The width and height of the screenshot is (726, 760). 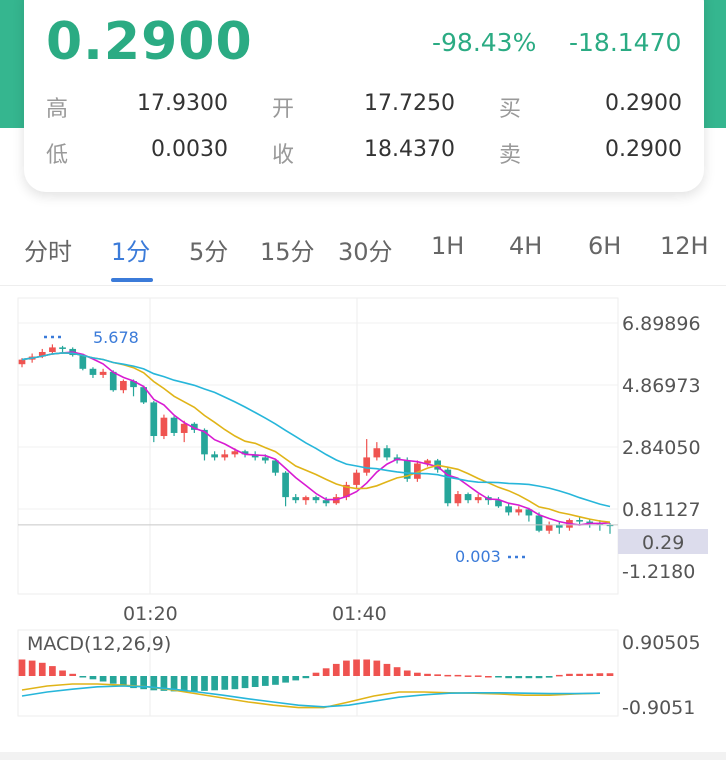 I want to click on macd-title: MACD(12,26,9), so click(x=99, y=644).